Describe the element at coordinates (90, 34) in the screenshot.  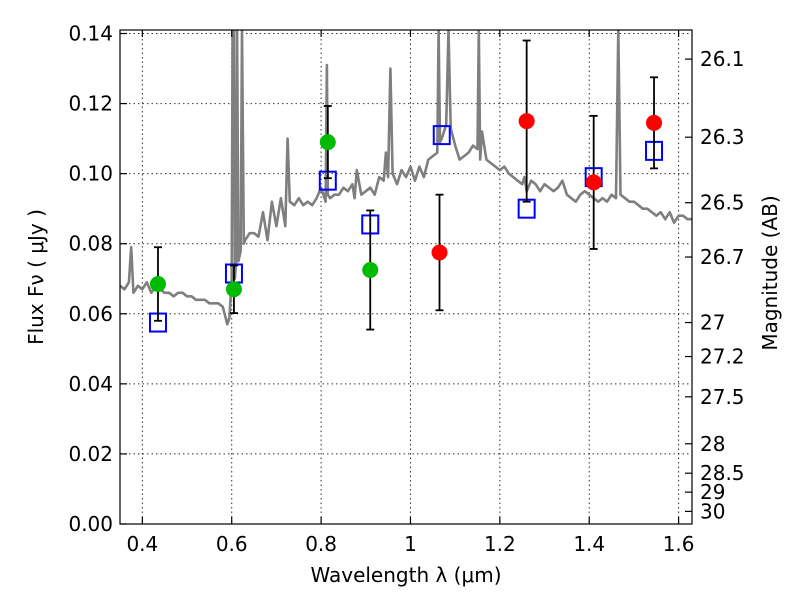
I see `y-tick-label: 0.14` at that location.